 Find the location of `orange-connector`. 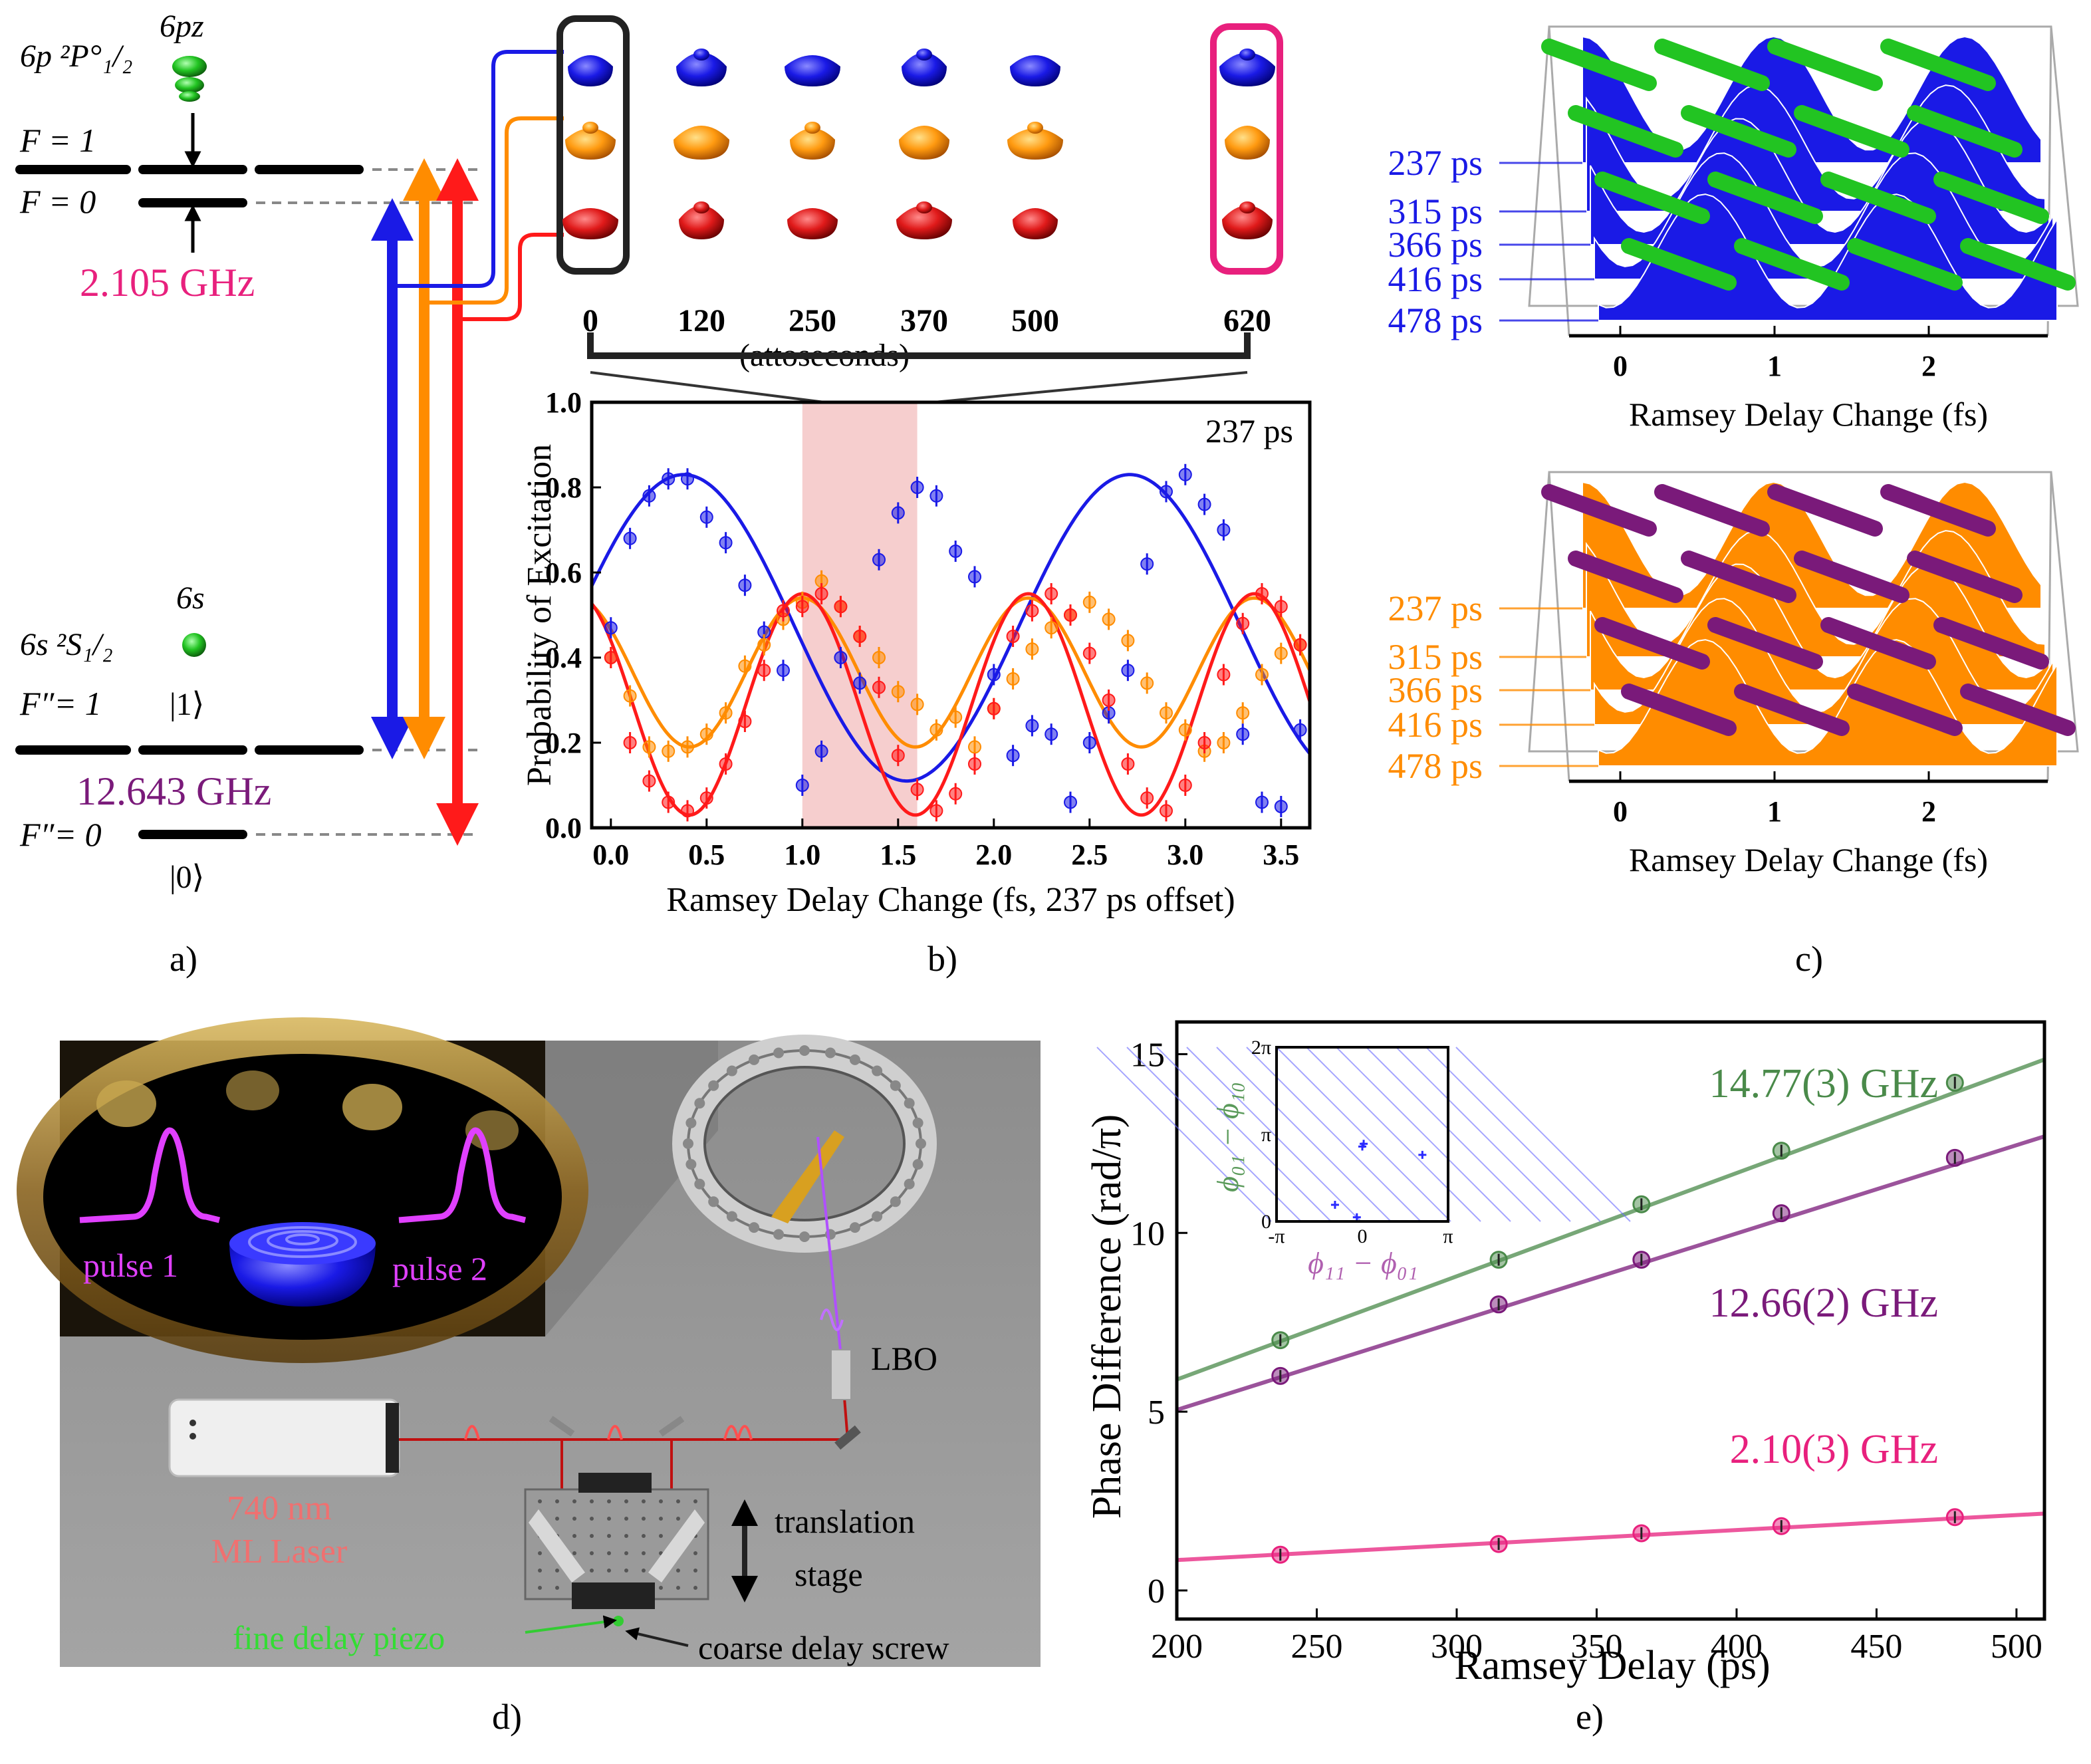

orange-connector is located at coordinates (497, 211).